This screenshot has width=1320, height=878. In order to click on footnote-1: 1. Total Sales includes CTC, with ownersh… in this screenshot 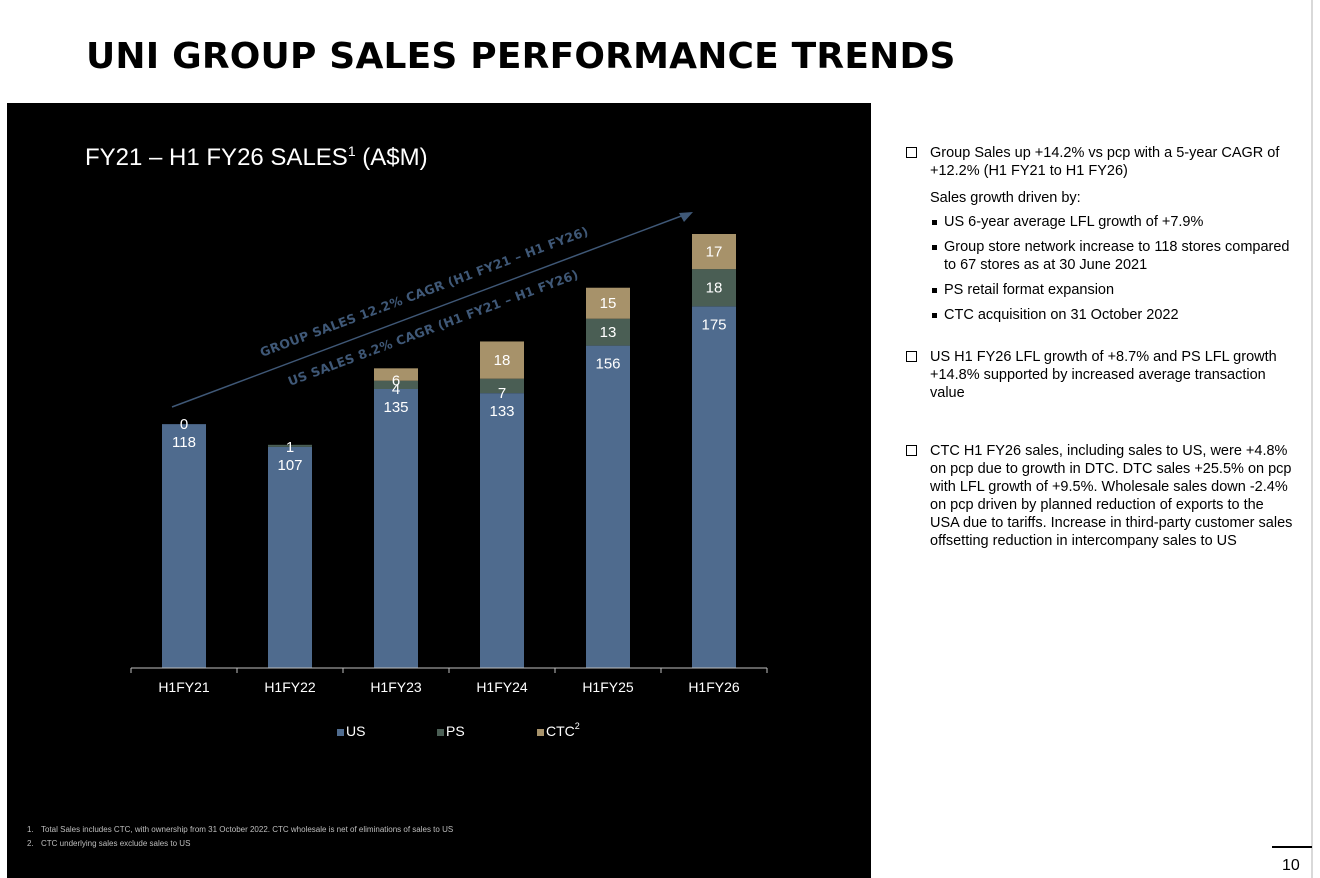, I will do `click(240, 830)`.